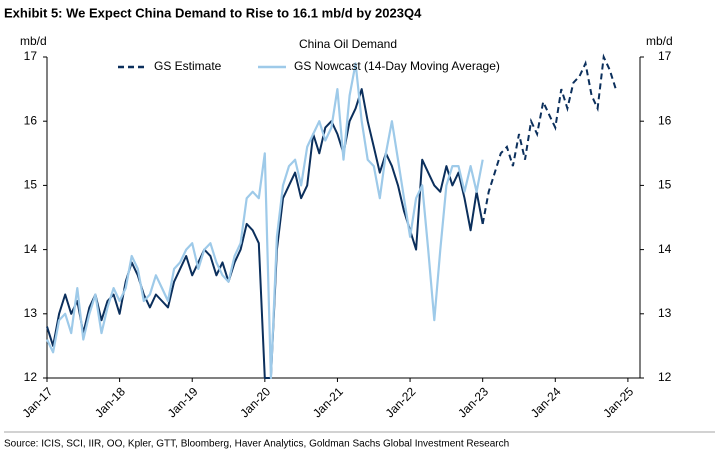  Describe the element at coordinates (665, 313) in the screenshot. I see `y2-tick-label: 13` at that location.